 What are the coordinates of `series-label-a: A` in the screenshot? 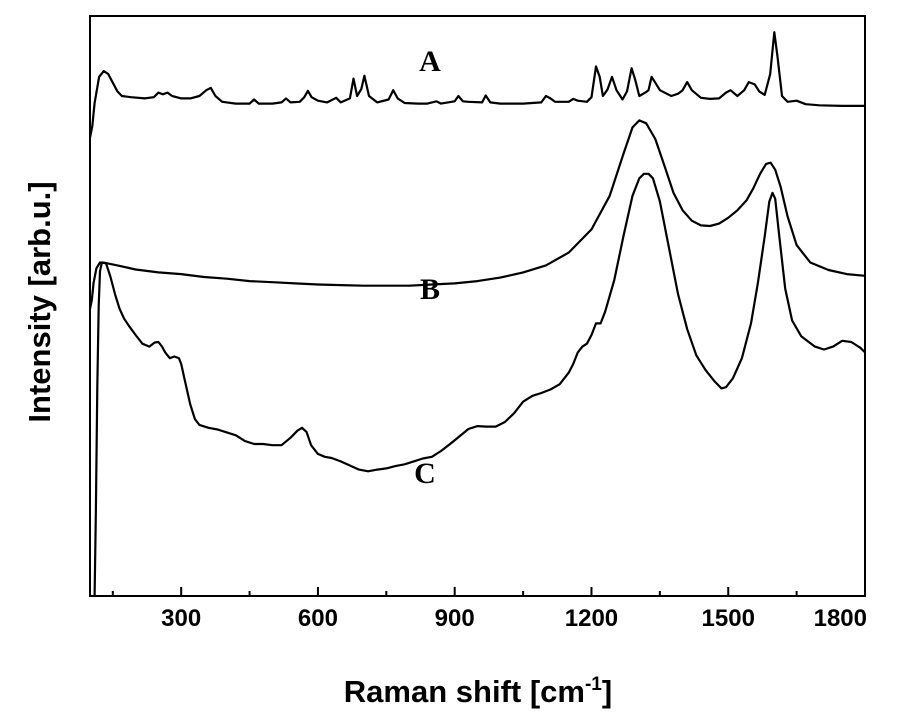 It's located at (430, 61).